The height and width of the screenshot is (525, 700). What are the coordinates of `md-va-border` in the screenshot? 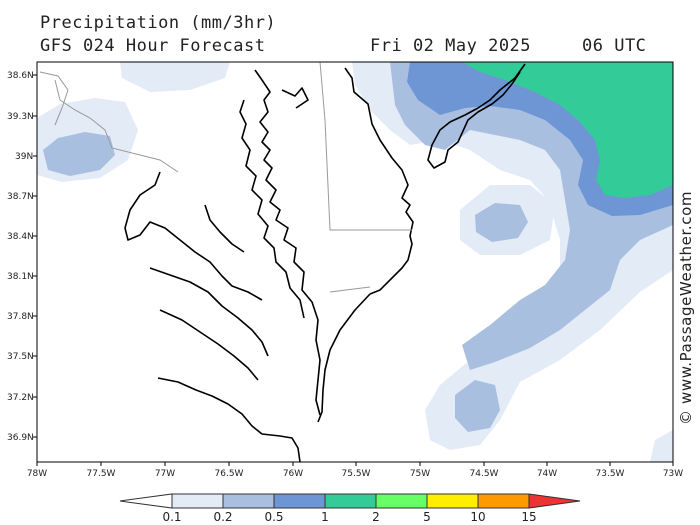 It's located at (350, 289).